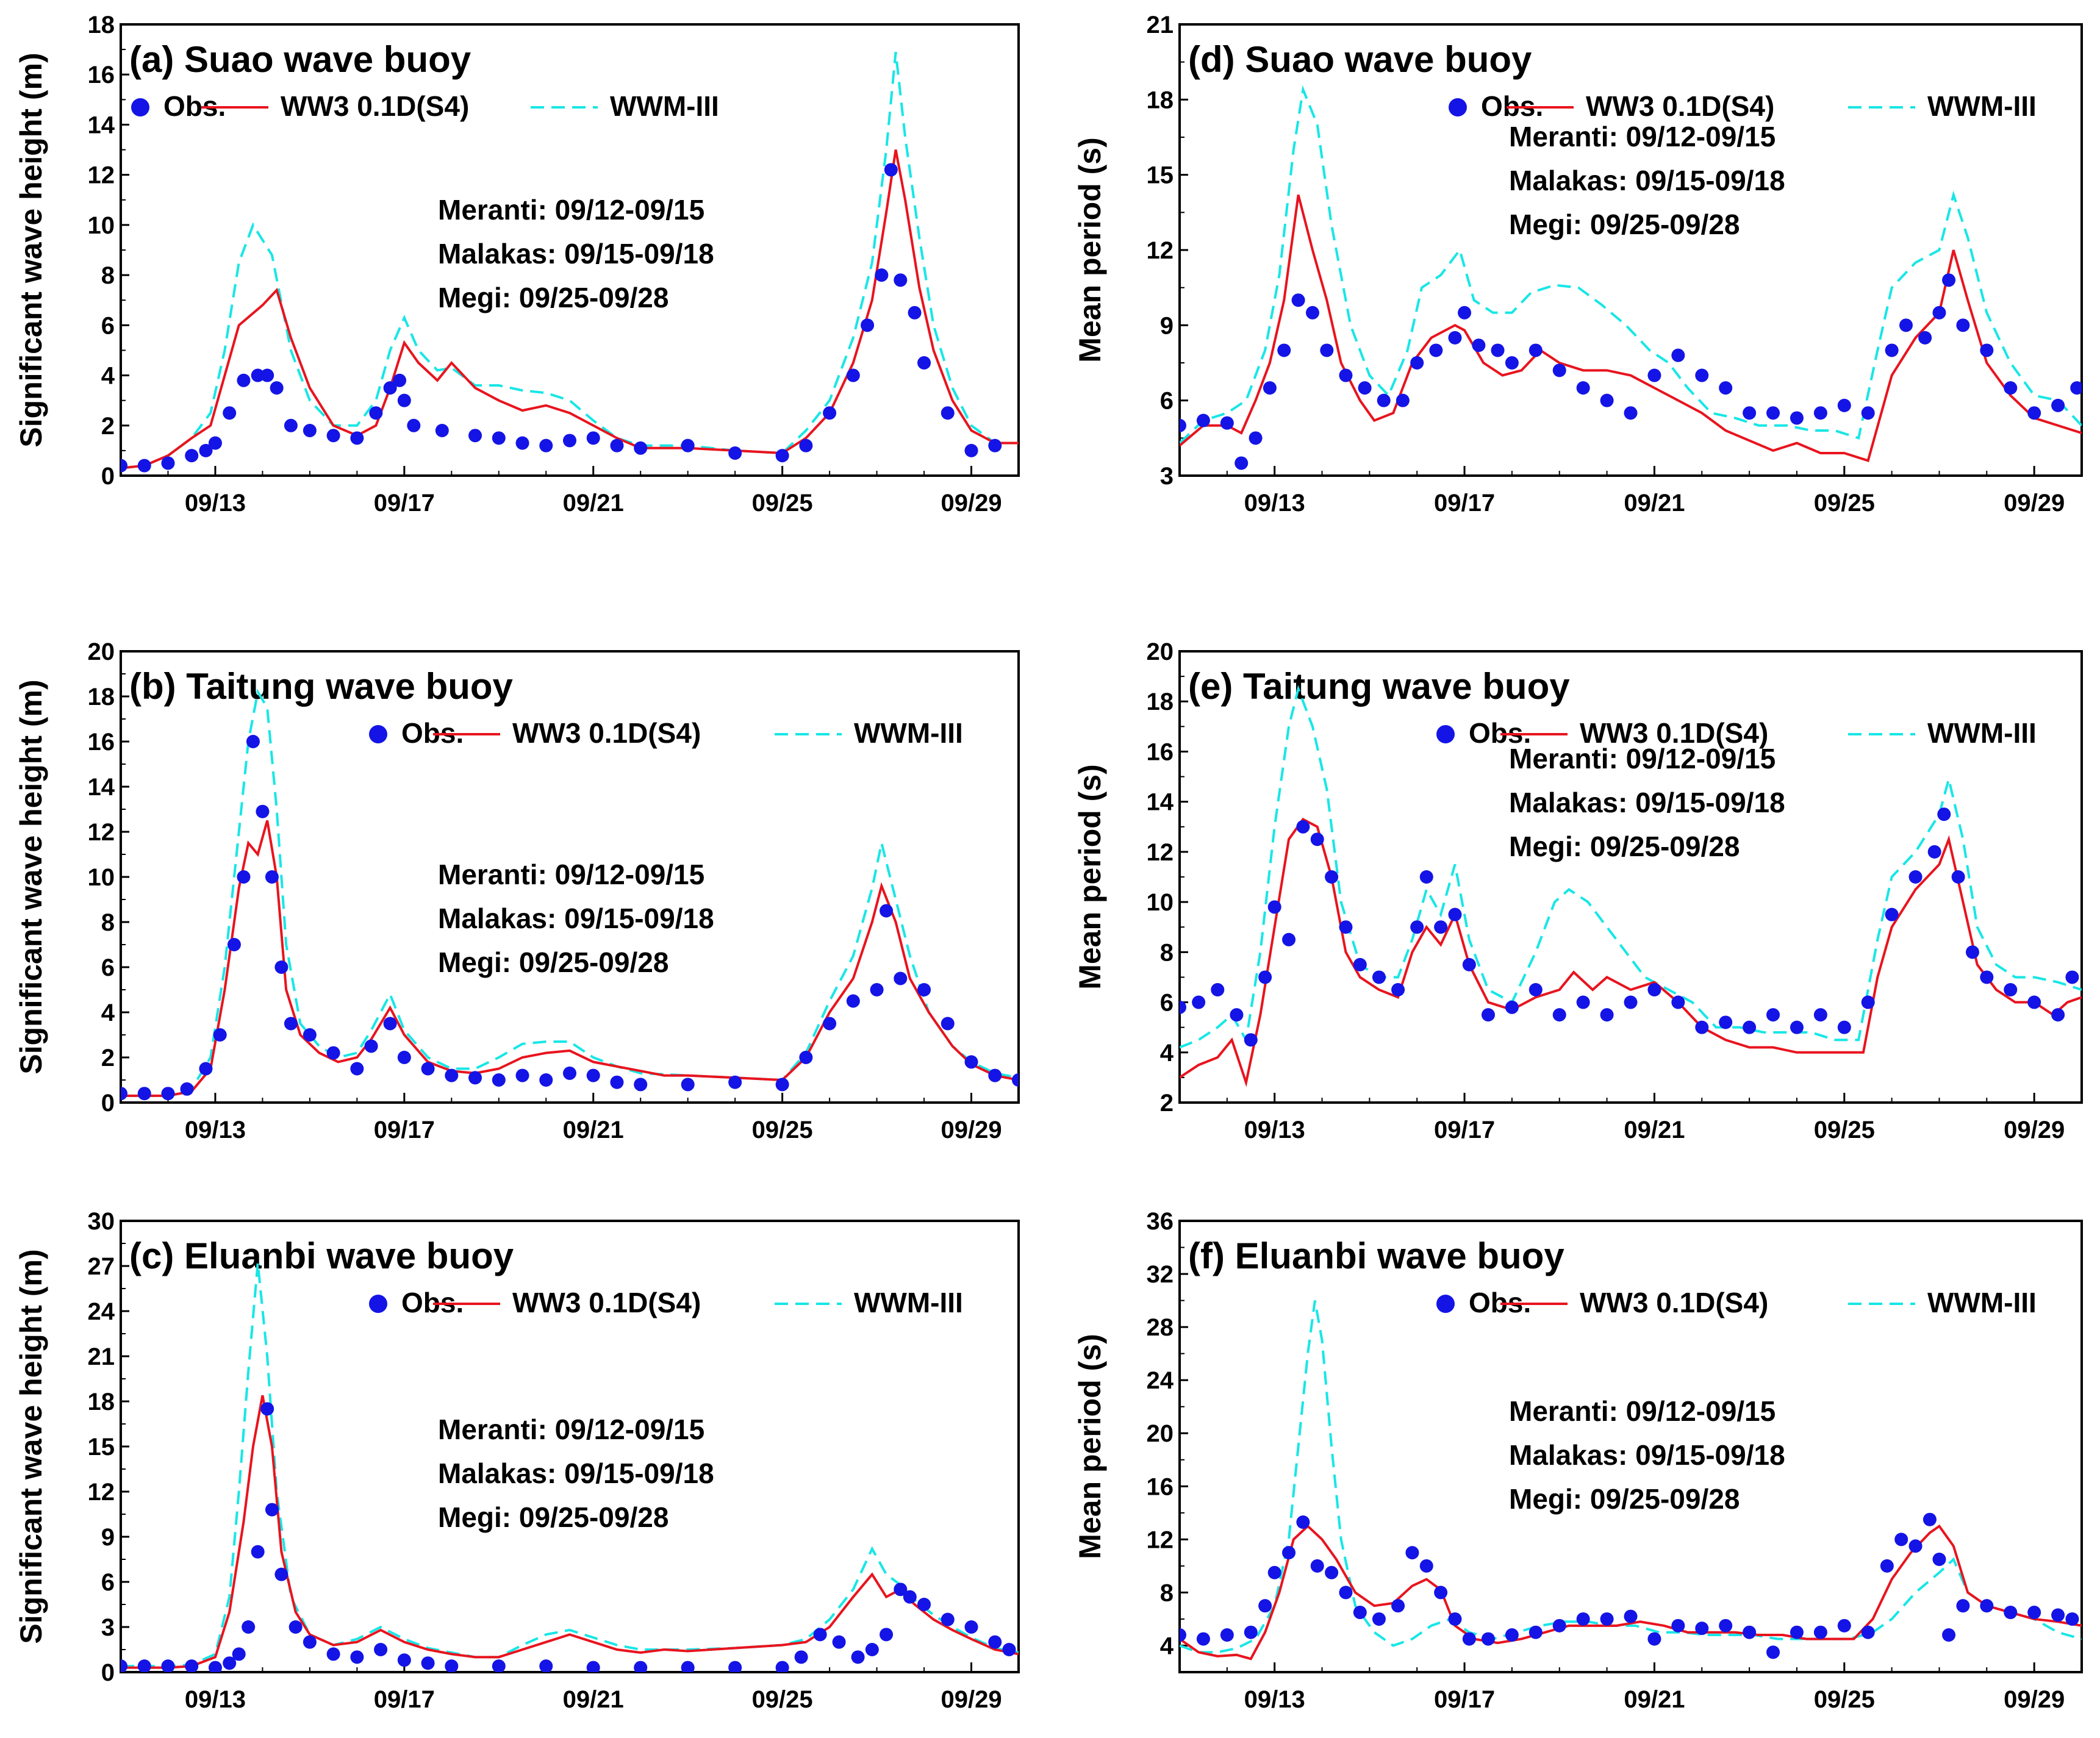  What do you see at coordinates (1160, 852) in the screenshot?
I see `y-tick-label: 12` at bounding box center [1160, 852].